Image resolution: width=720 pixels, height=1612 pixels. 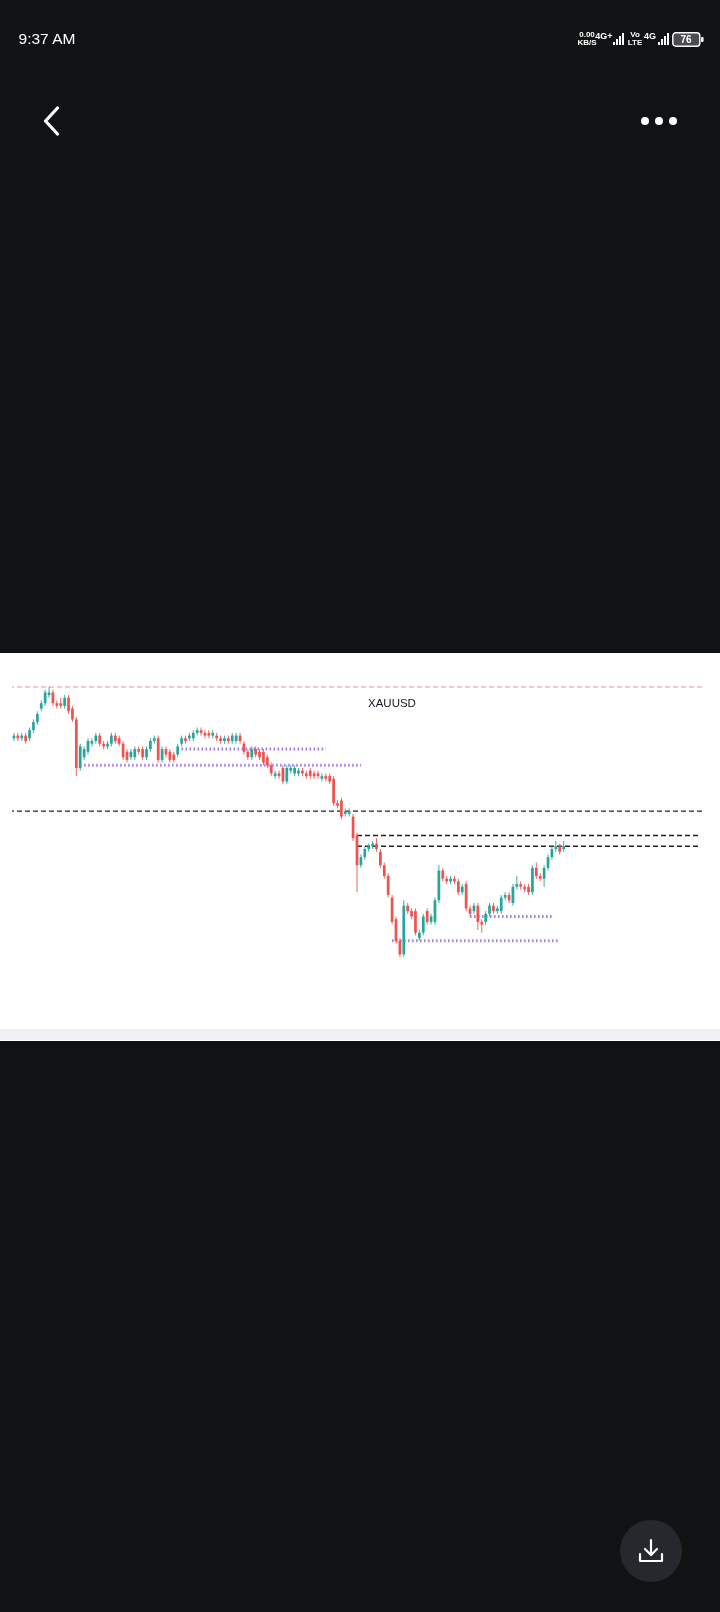 I want to click on text: XAUUSD, so click(x=392, y=702).